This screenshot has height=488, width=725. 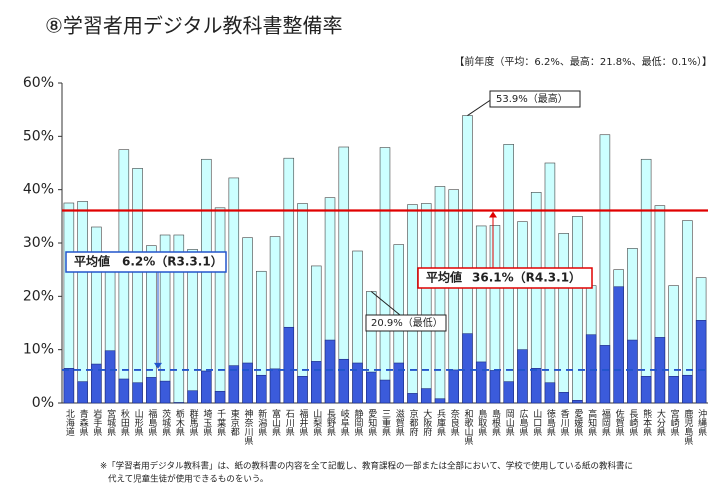 I want to click on y-tick-label: 30%, so click(x=38, y=243).